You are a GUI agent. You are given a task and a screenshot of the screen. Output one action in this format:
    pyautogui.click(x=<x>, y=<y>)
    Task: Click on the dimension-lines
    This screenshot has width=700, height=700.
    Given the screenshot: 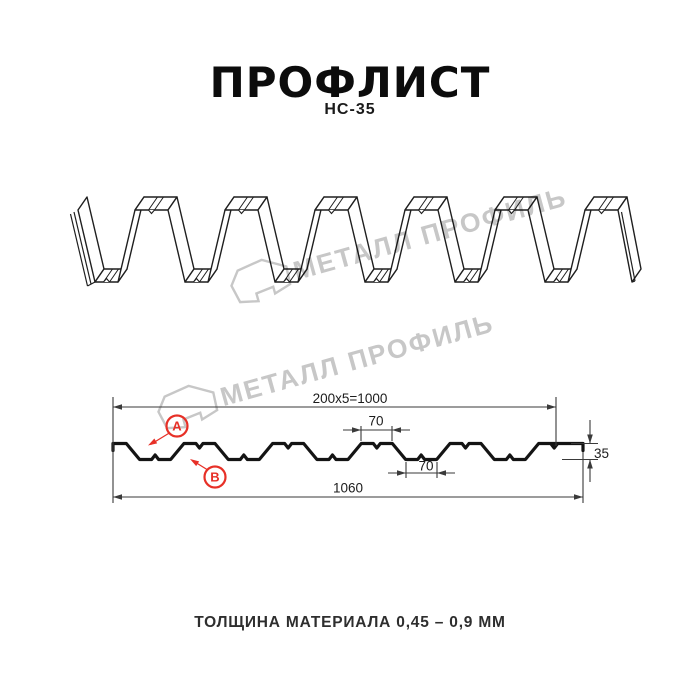 What is the action you would take?
    pyautogui.click(x=355, y=450)
    